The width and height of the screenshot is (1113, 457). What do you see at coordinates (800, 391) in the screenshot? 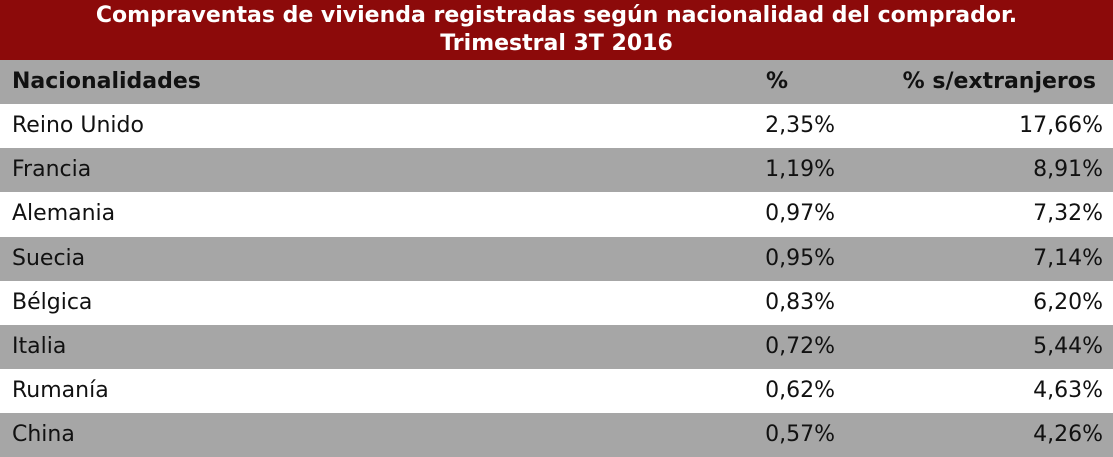
I see `cell: 0,62%` at bounding box center [800, 391].